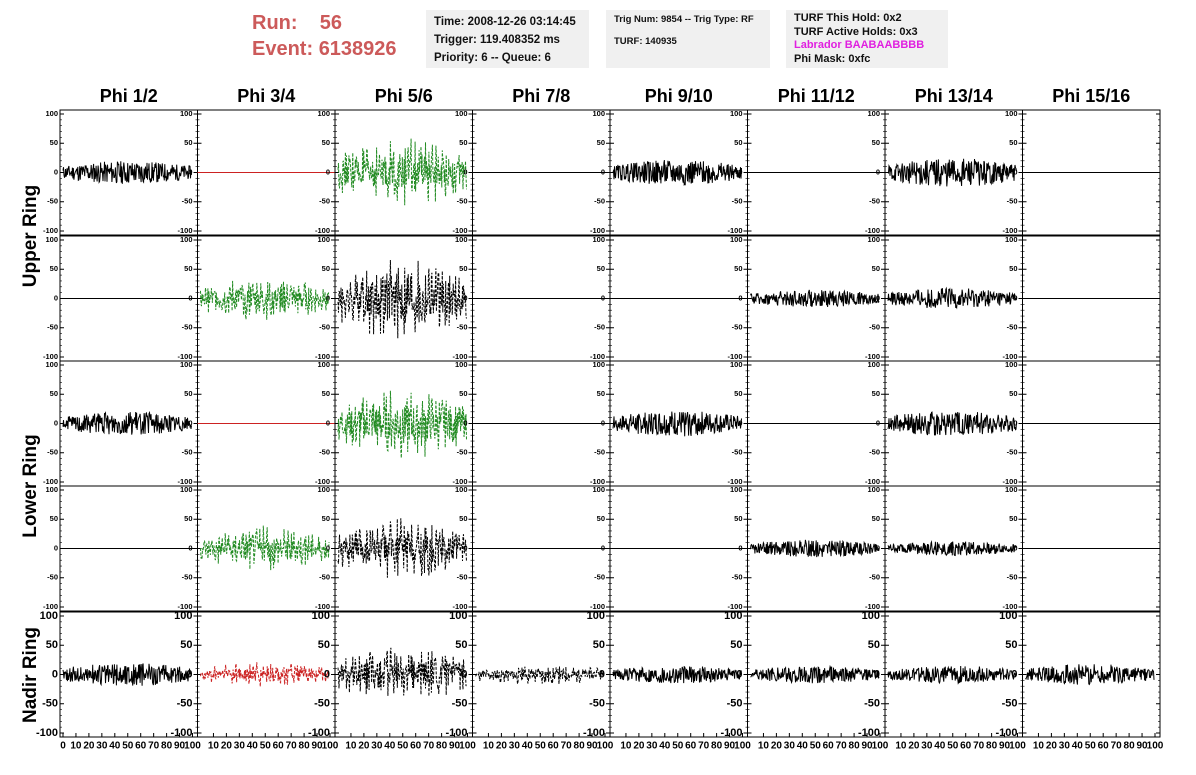  What do you see at coordinates (1091, 96) in the screenshot?
I see `column-header-8: Phi 15/16` at bounding box center [1091, 96].